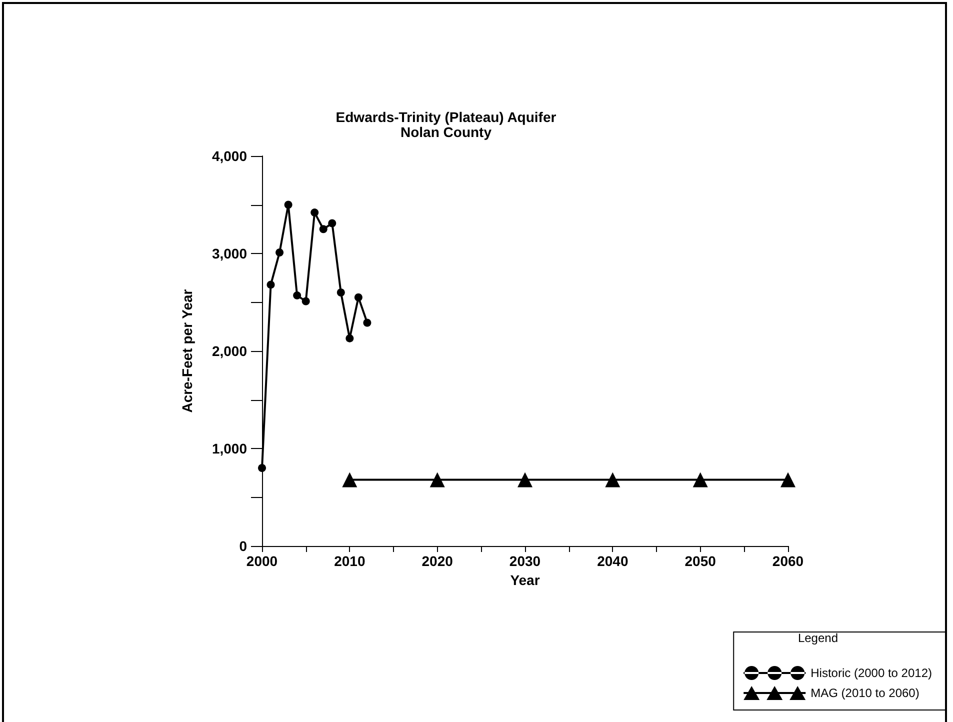 This screenshot has height=722, width=953. I want to click on x-tick-label: 2000, so click(262, 561).